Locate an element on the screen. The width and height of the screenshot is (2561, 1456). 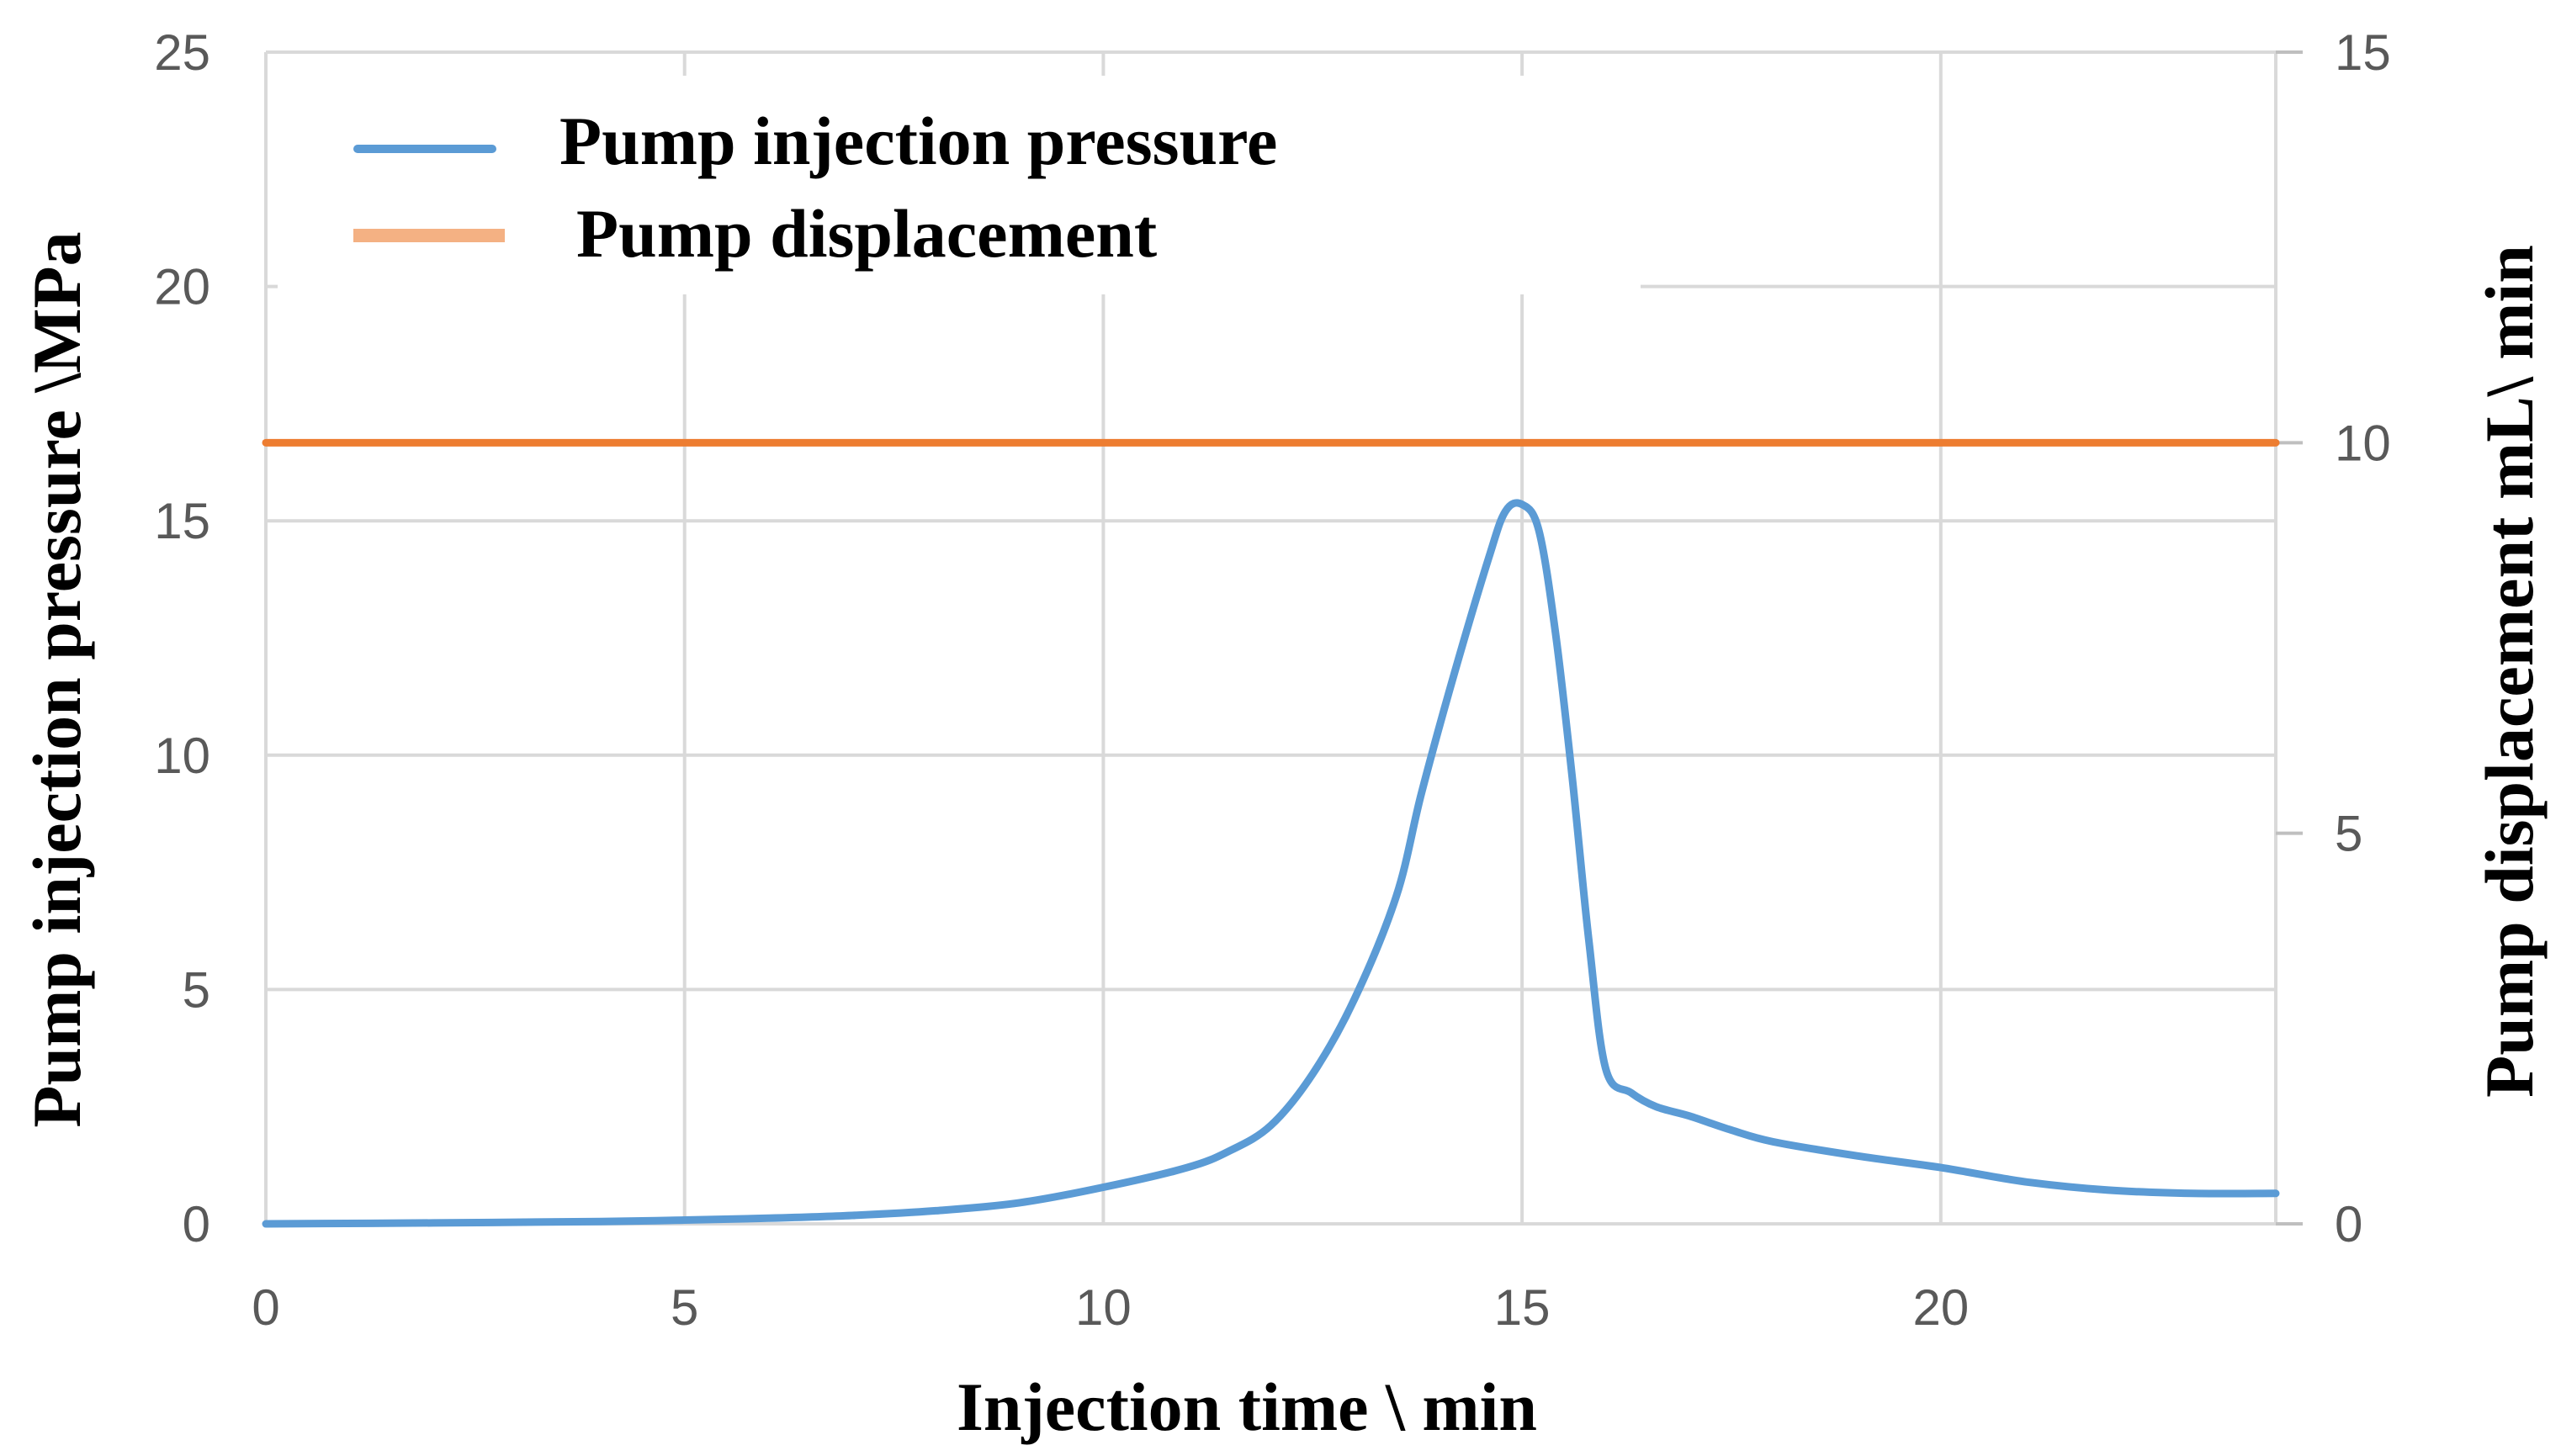
x-tick-label: 20 is located at coordinates (1941, 1307).